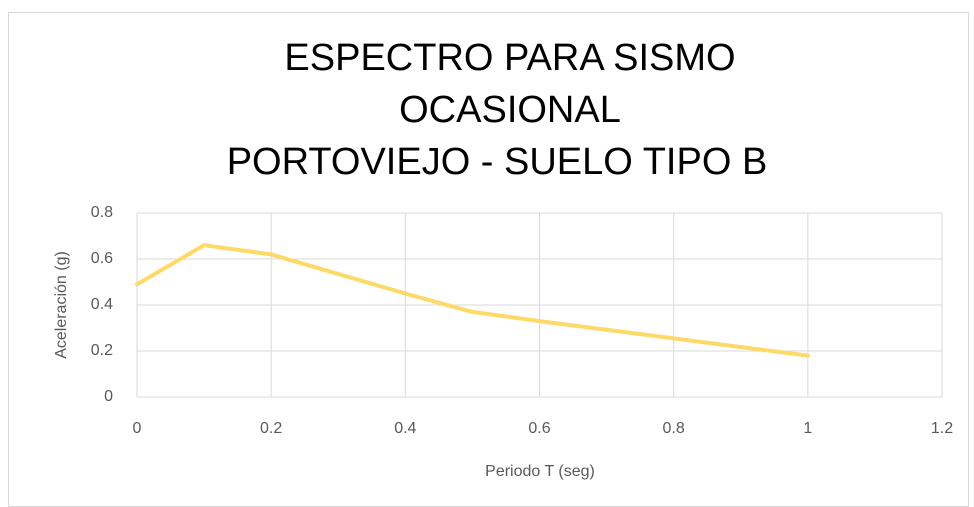 The width and height of the screenshot is (974, 507). Describe the element at coordinates (942, 428) in the screenshot. I see `x-tick-label: 1.2` at that location.